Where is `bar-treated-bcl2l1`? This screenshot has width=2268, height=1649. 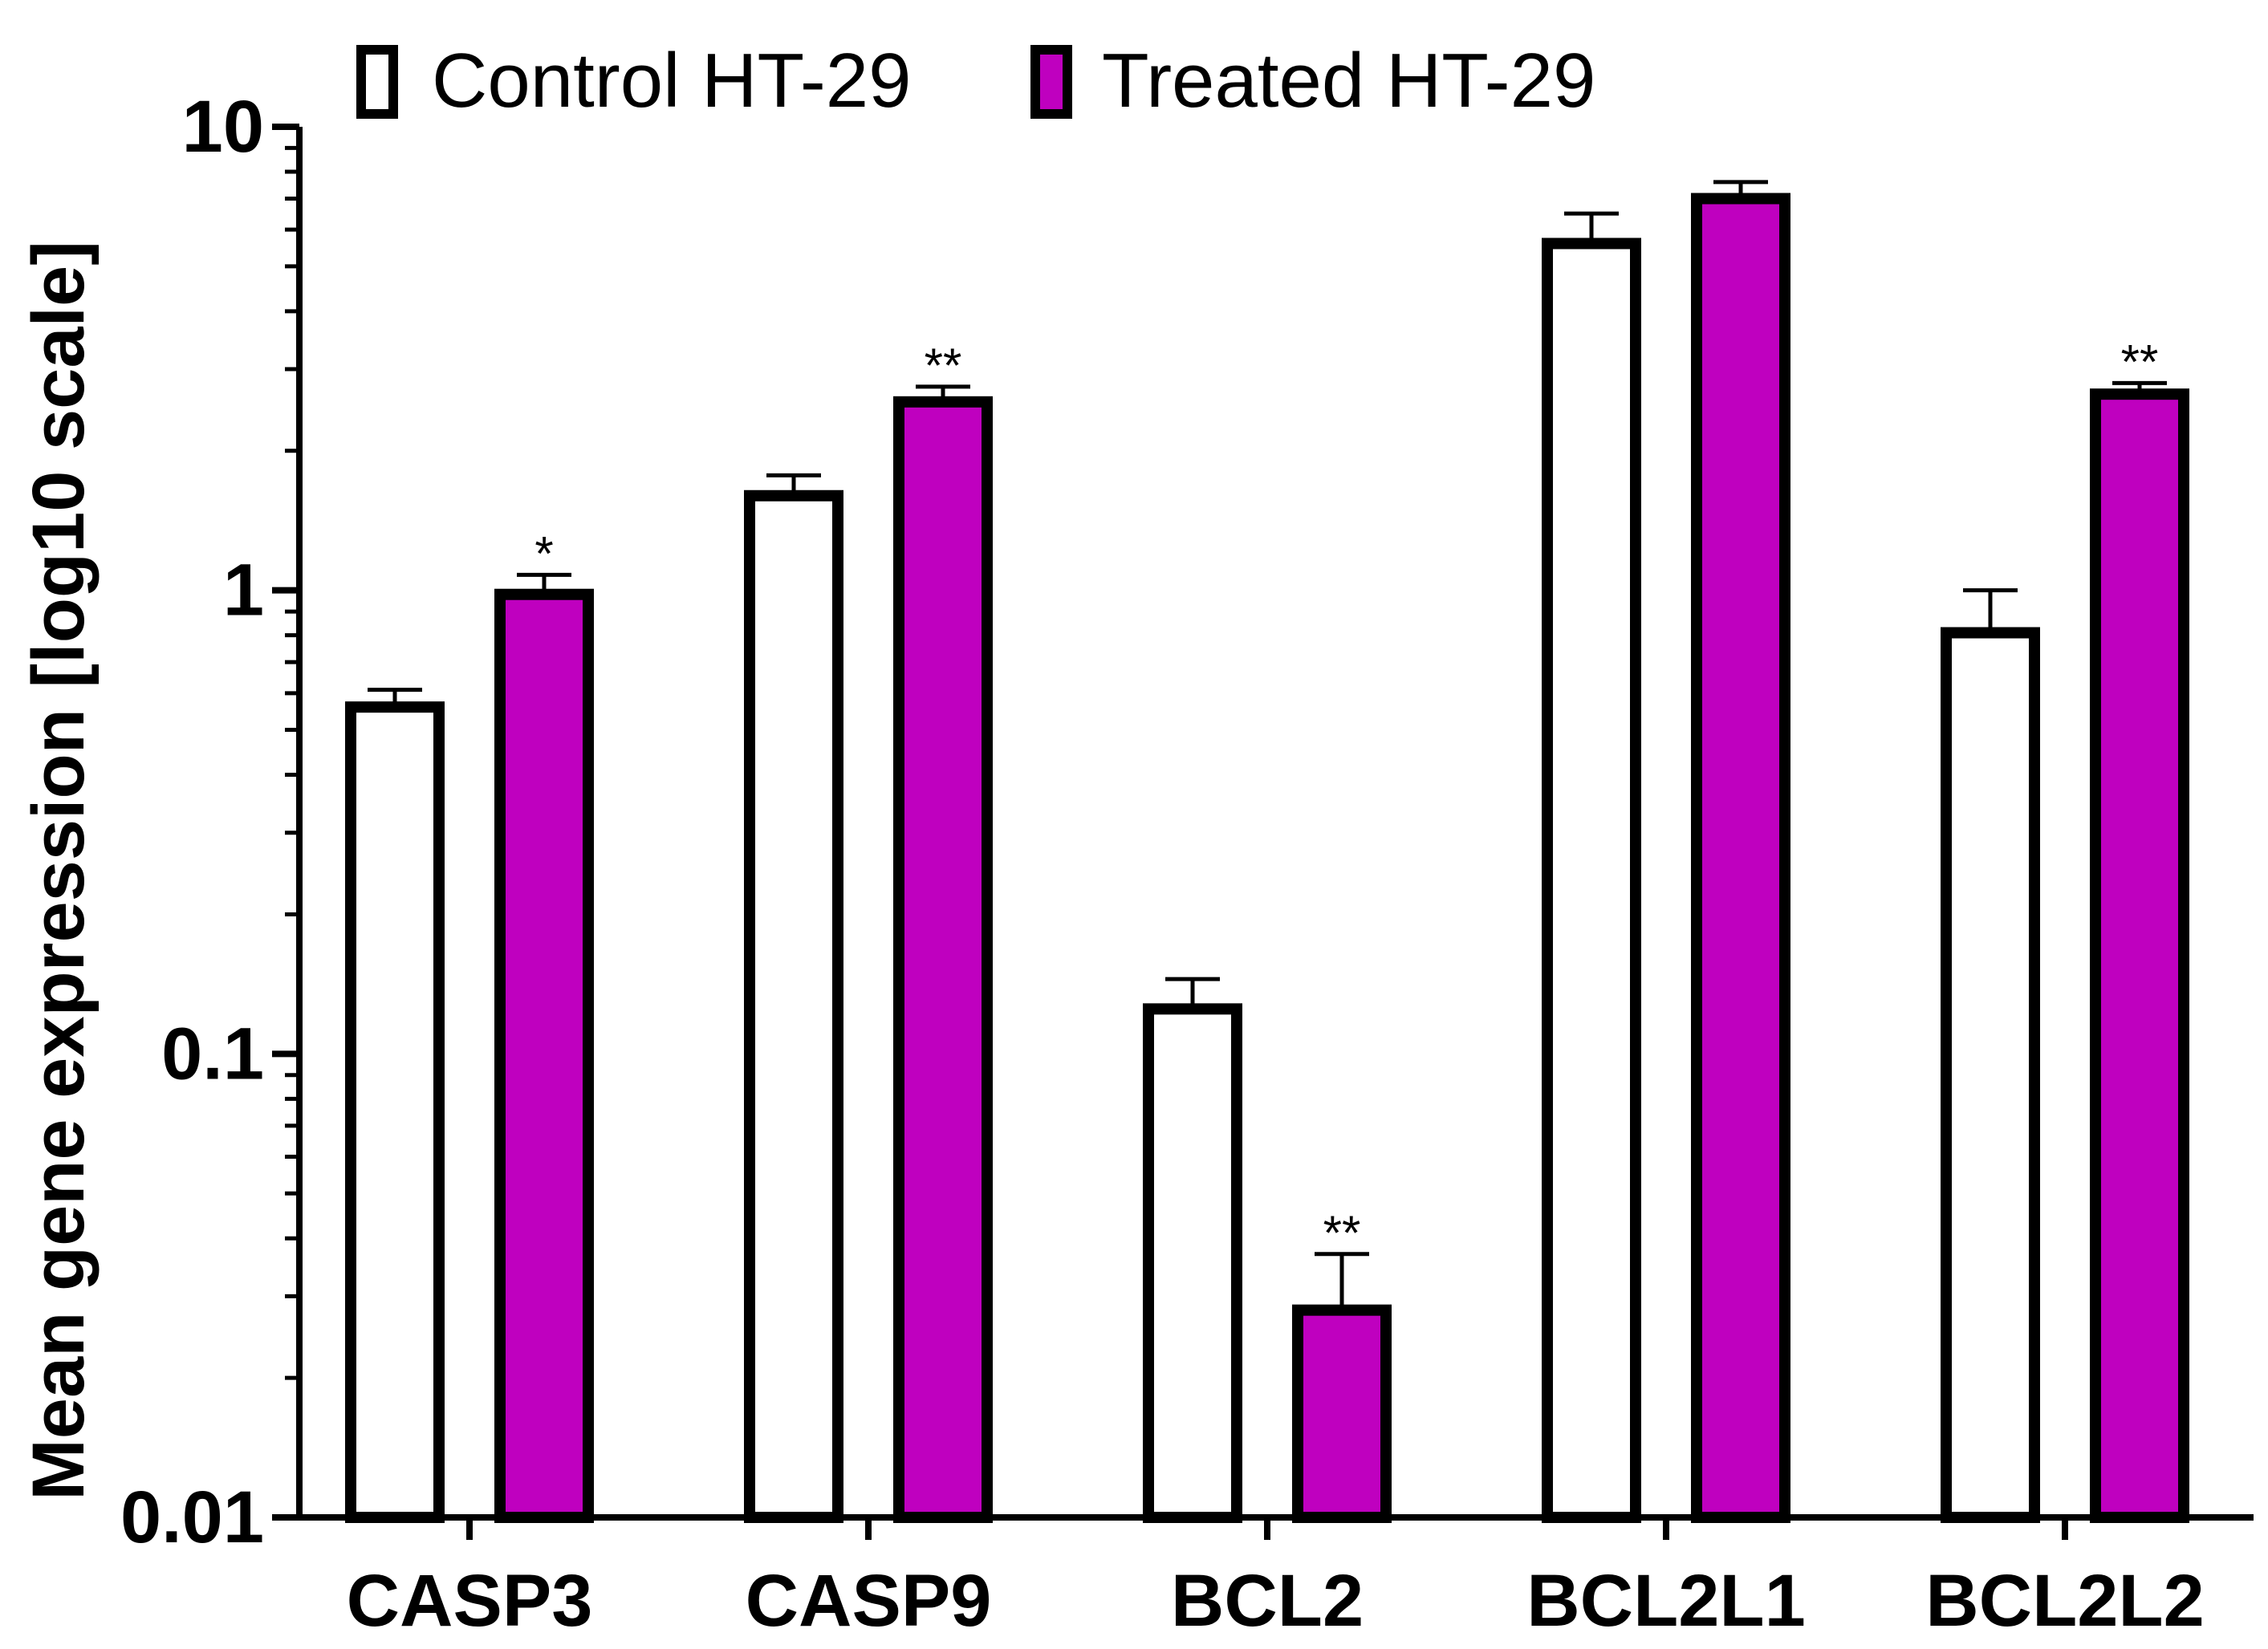 bar-treated-bcl2l1 is located at coordinates (1740, 858).